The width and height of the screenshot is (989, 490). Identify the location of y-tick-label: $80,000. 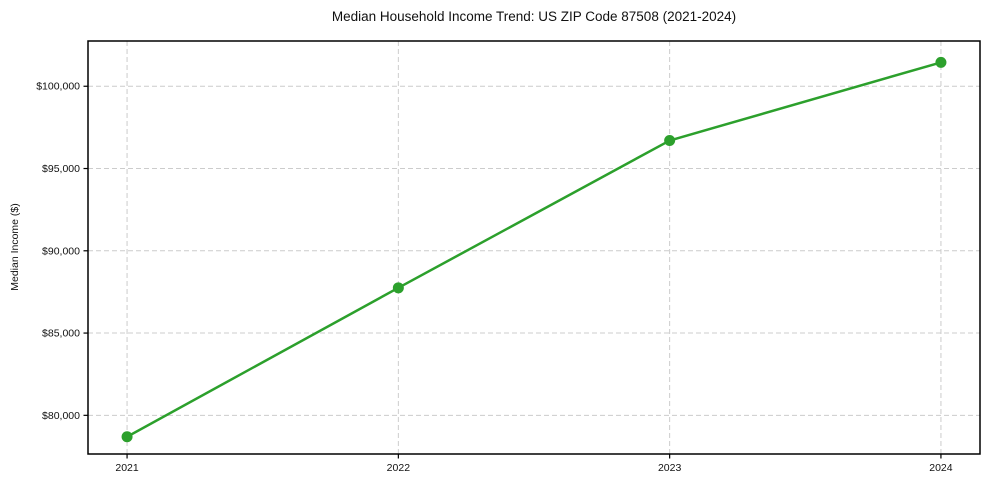
(61, 416).